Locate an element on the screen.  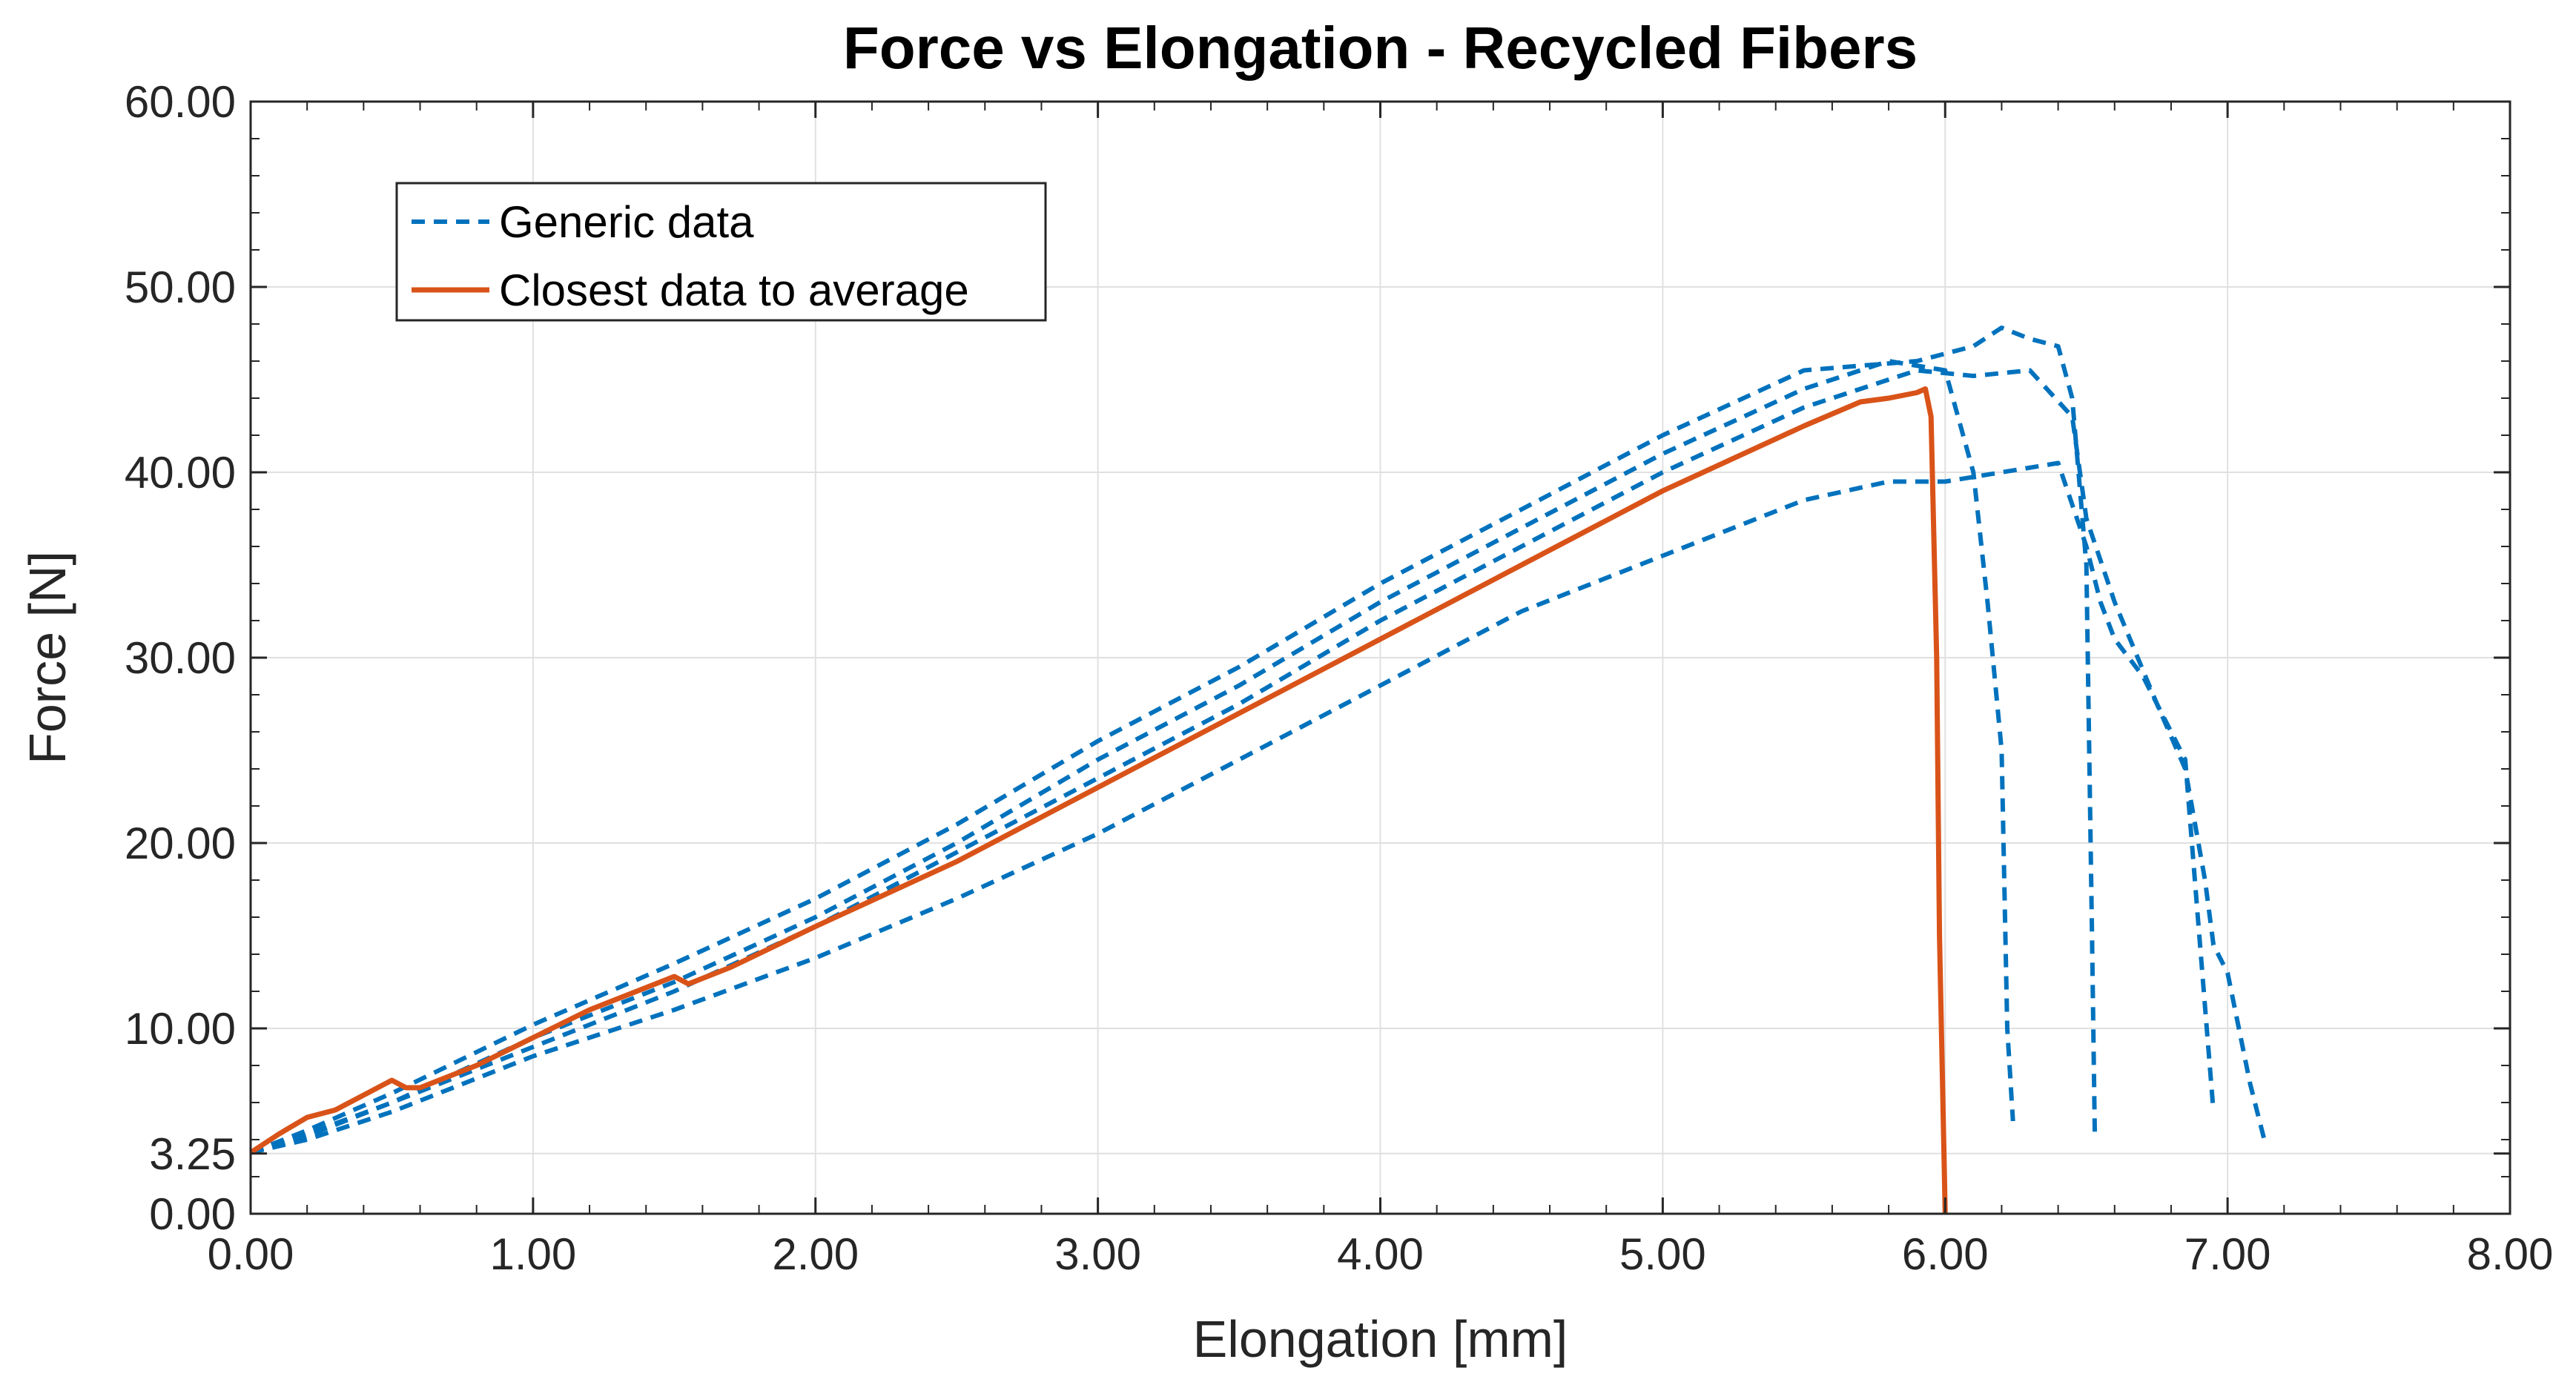
x-axis-label: Elongation [mm] is located at coordinates (1380, 1339).